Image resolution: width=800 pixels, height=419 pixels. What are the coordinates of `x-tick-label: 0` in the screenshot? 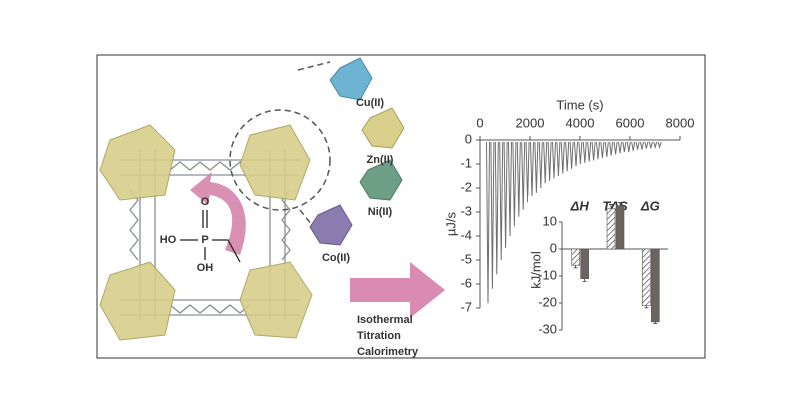 It's located at (479, 122).